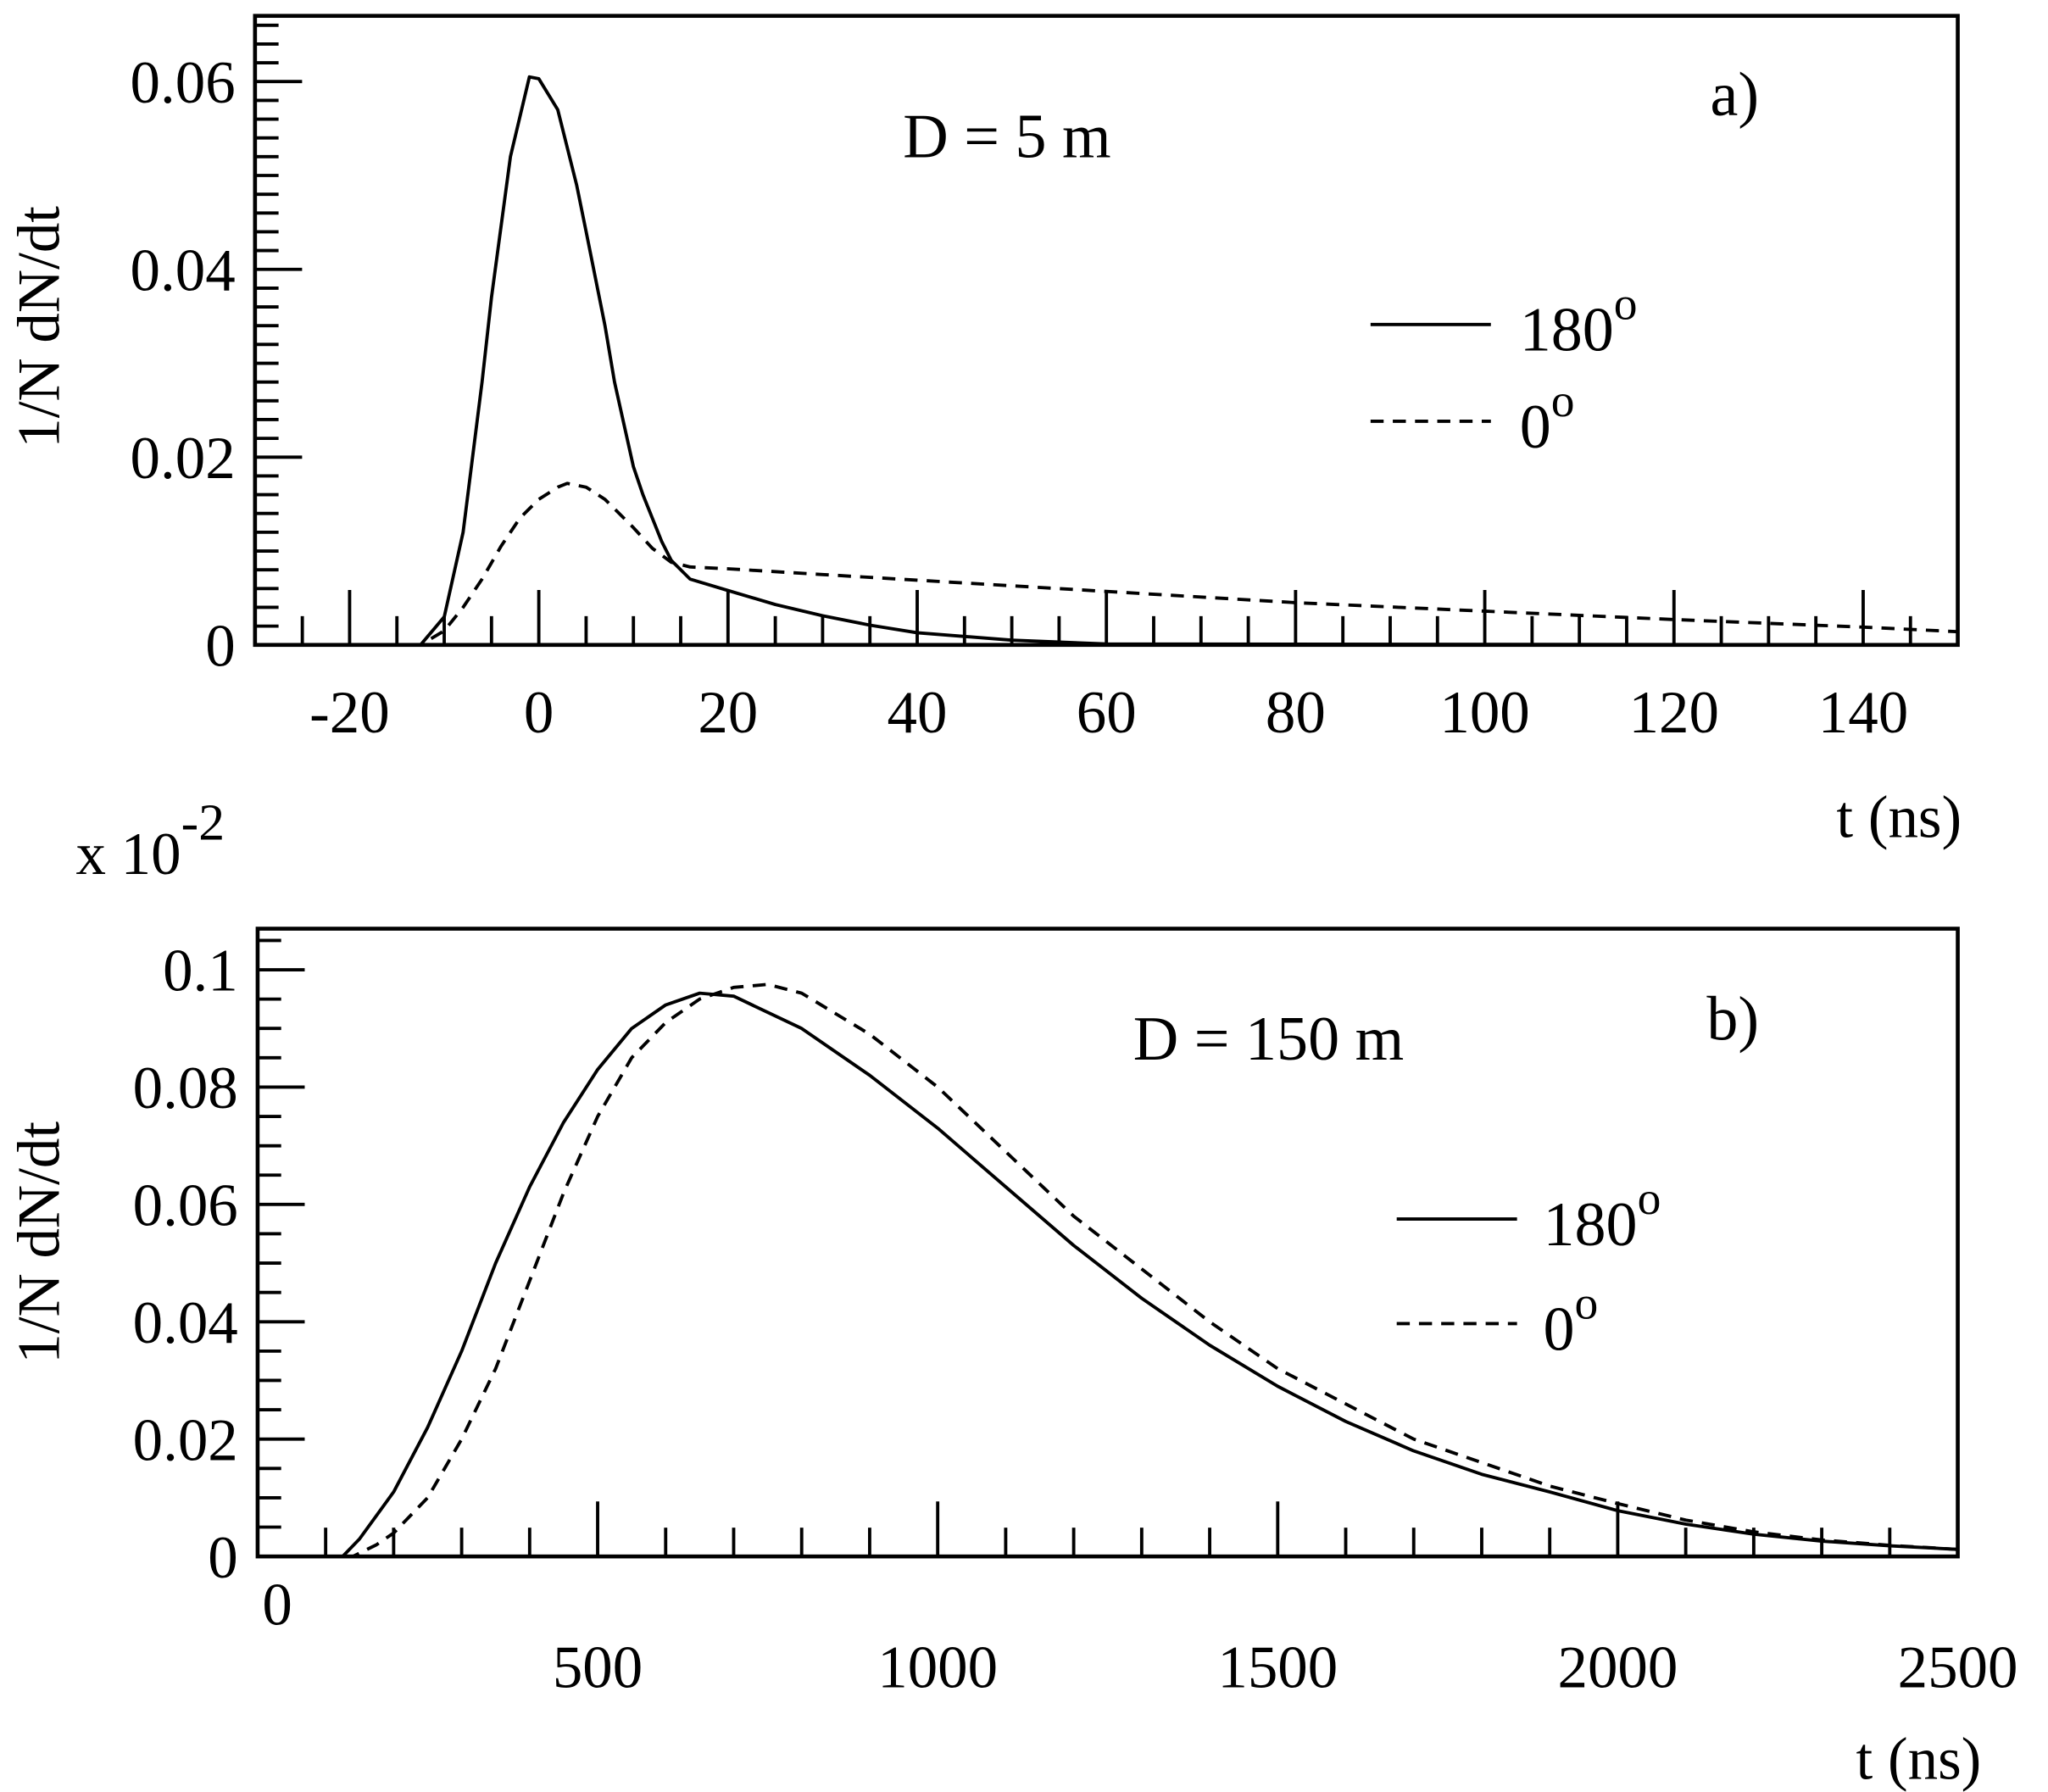  What do you see at coordinates (349, 713) in the screenshot?
I see `x-tick-label: -20` at bounding box center [349, 713].